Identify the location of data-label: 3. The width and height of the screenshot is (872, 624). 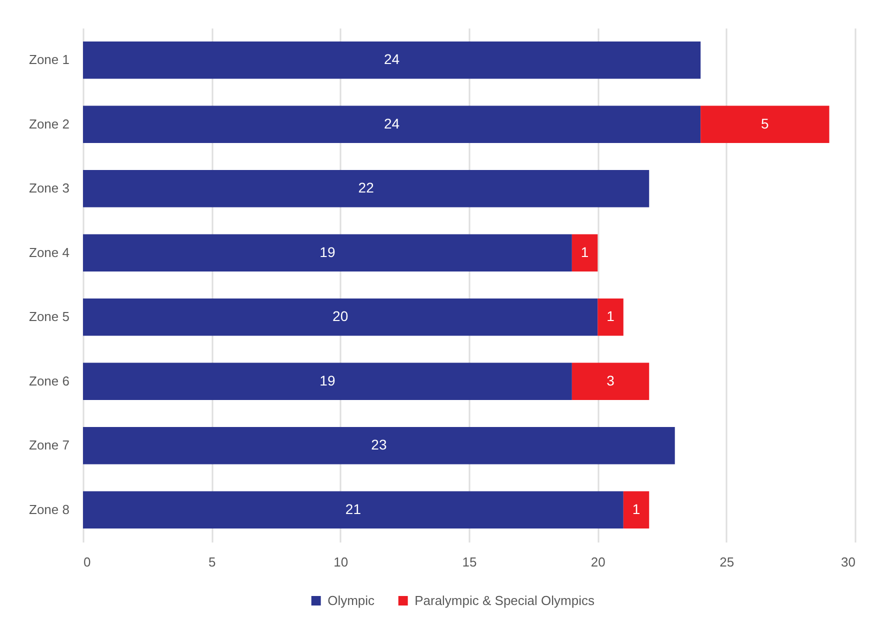
(610, 380).